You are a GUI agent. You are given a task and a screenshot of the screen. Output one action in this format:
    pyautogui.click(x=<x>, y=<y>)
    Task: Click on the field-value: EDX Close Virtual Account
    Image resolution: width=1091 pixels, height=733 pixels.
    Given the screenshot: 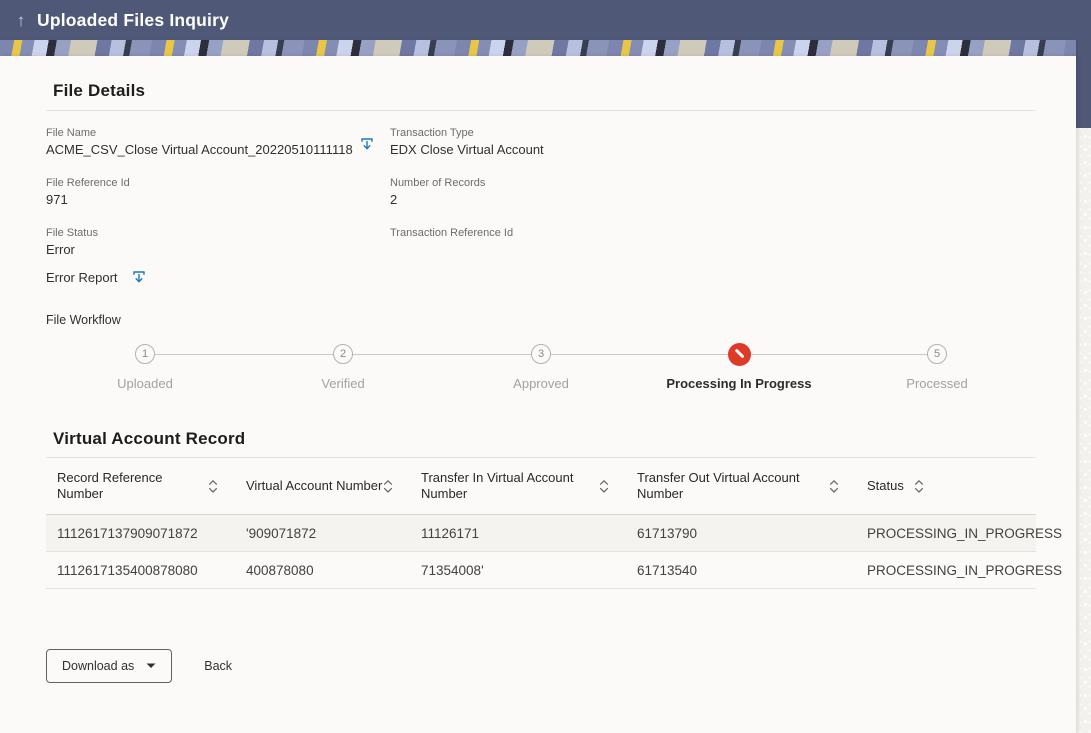 What is the action you would take?
    pyautogui.click(x=467, y=149)
    